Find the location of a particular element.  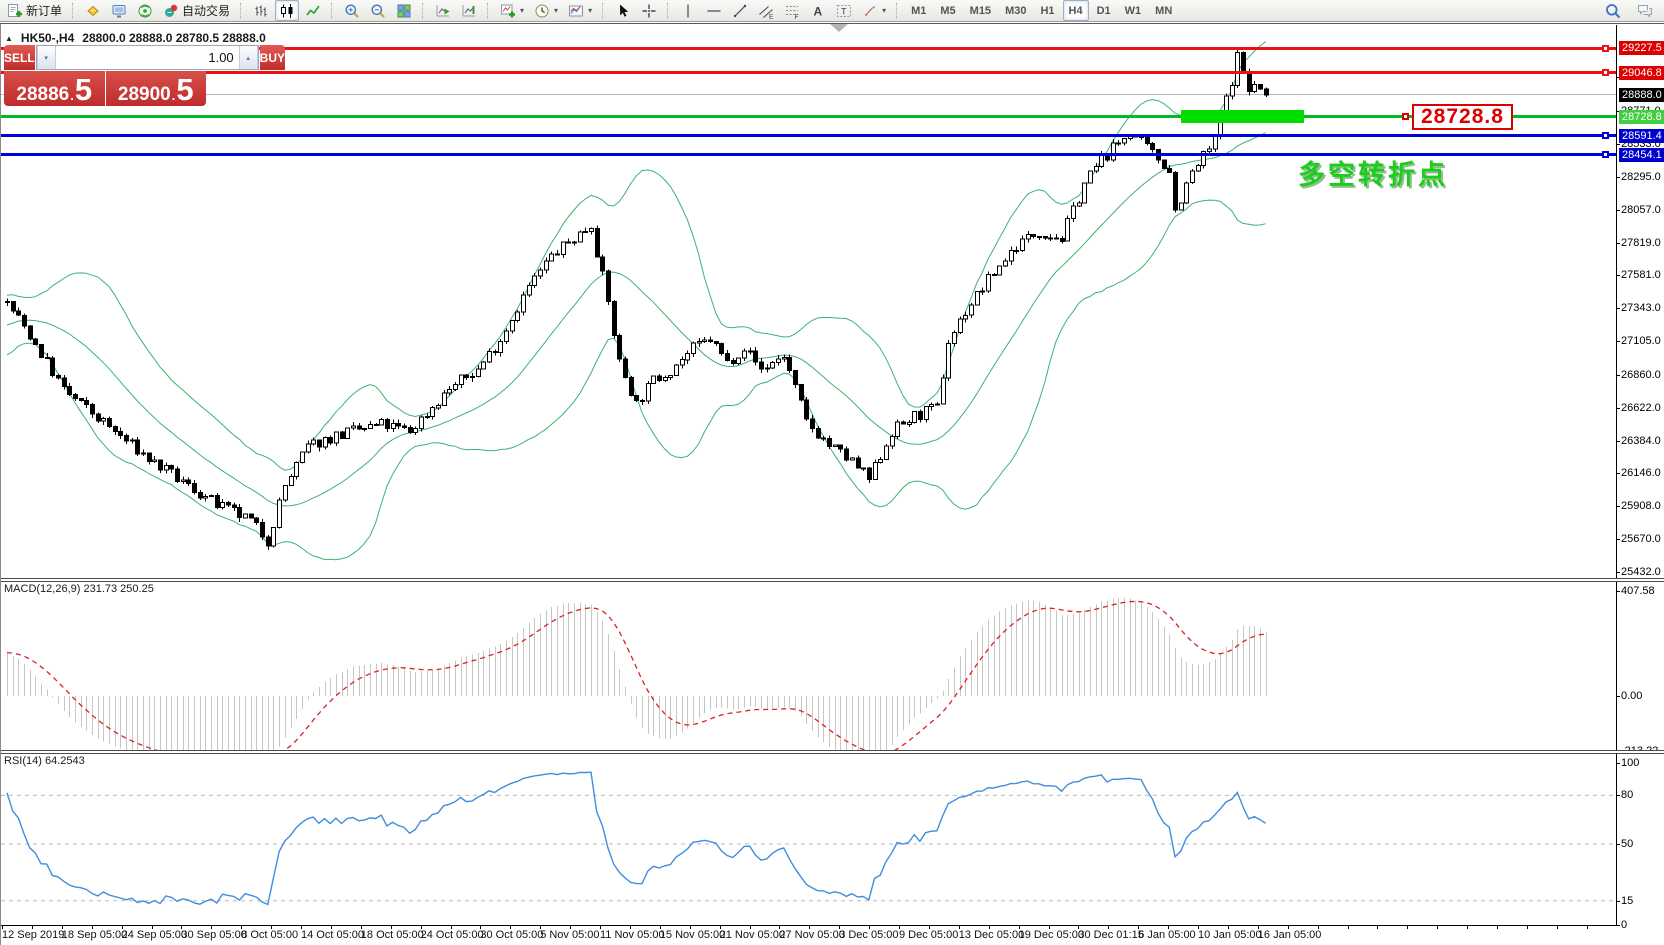

zoom-in-button is located at coordinates (352, 10).